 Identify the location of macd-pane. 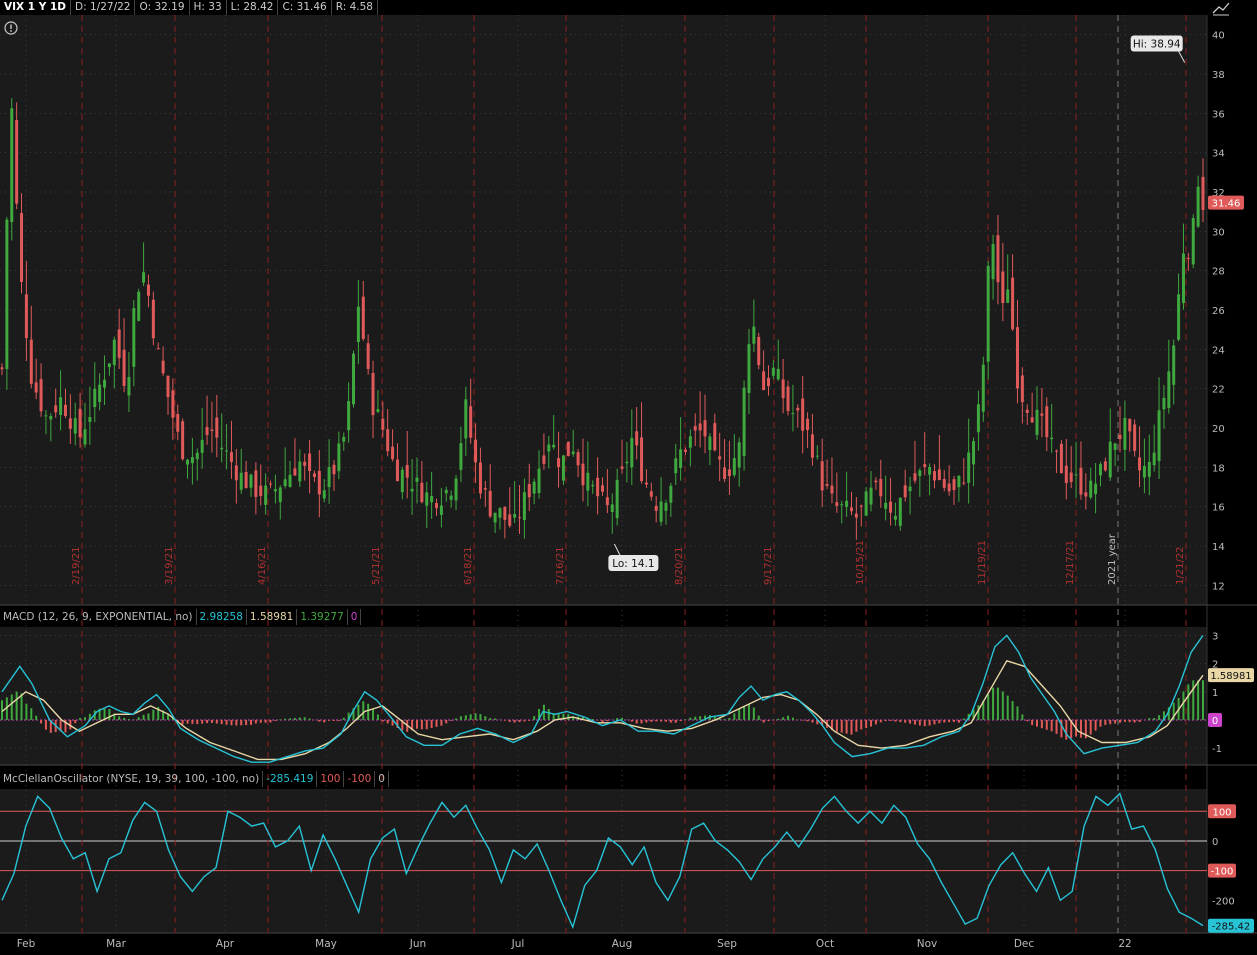
(603, 696).